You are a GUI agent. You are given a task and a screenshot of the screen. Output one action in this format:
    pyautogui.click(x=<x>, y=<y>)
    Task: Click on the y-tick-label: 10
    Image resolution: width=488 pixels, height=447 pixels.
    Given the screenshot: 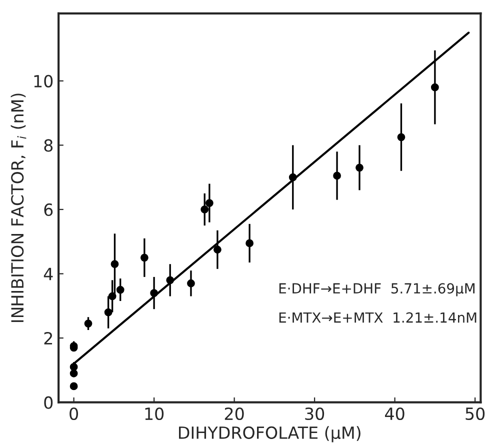 What is the action you would take?
    pyautogui.click(x=43, y=81)
    